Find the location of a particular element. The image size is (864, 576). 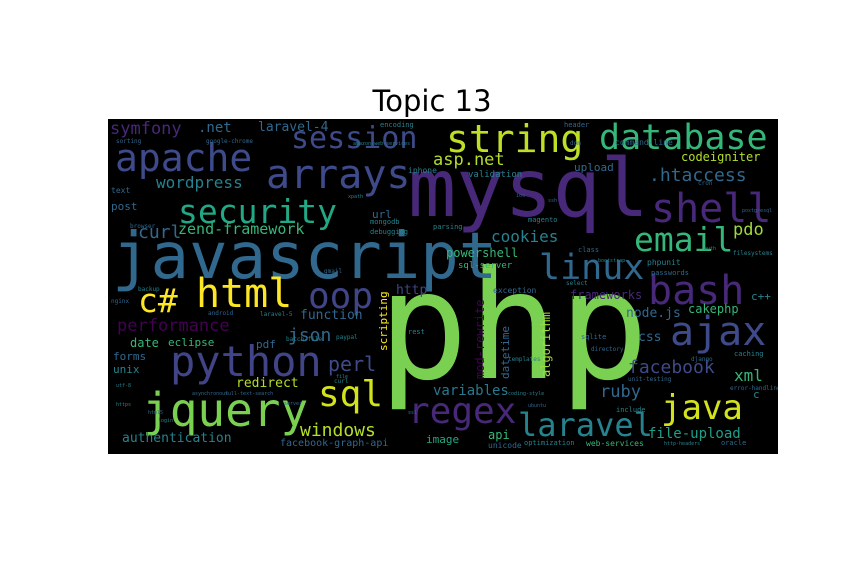

word-redirect: redirect is located at coordinates (267, 383).